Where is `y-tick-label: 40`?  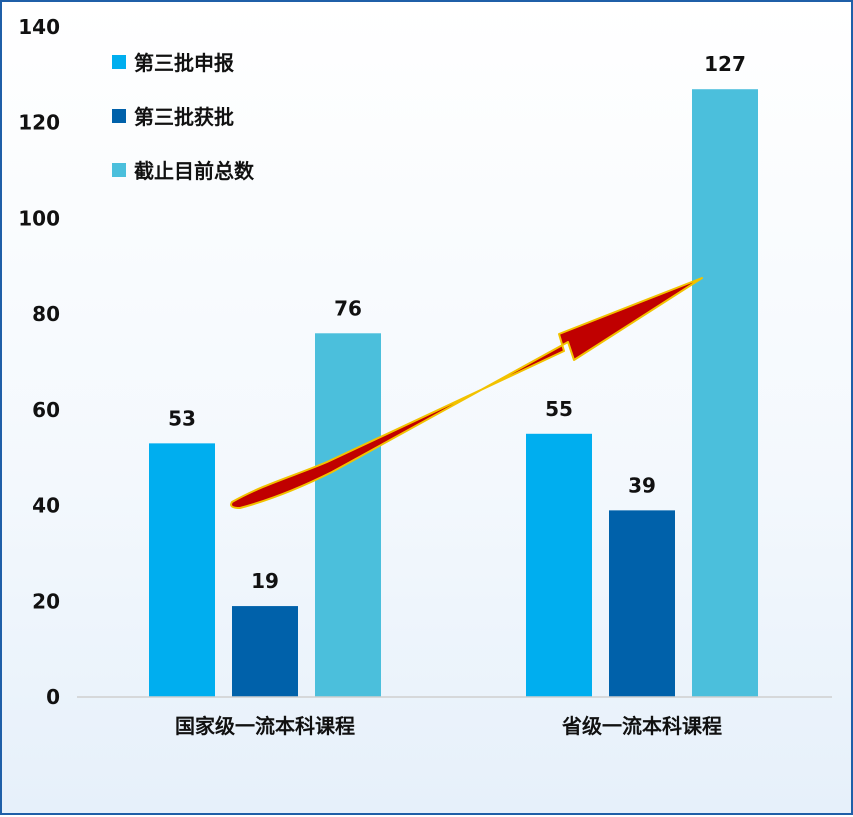 y-tick-label: 40 is located at coordinates (46, 506).